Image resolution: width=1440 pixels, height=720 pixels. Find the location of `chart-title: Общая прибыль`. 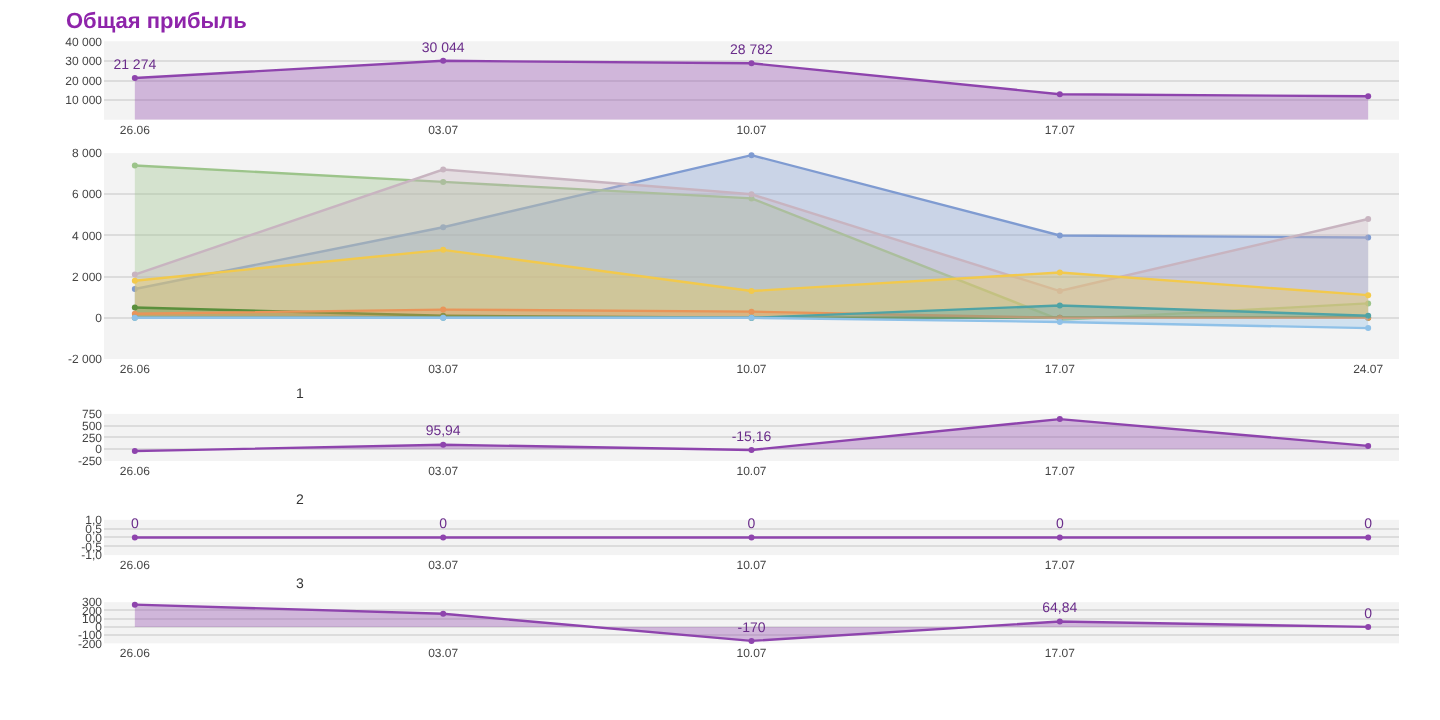

chart-title: Общая прибыль is located at coordinates (157, 22).